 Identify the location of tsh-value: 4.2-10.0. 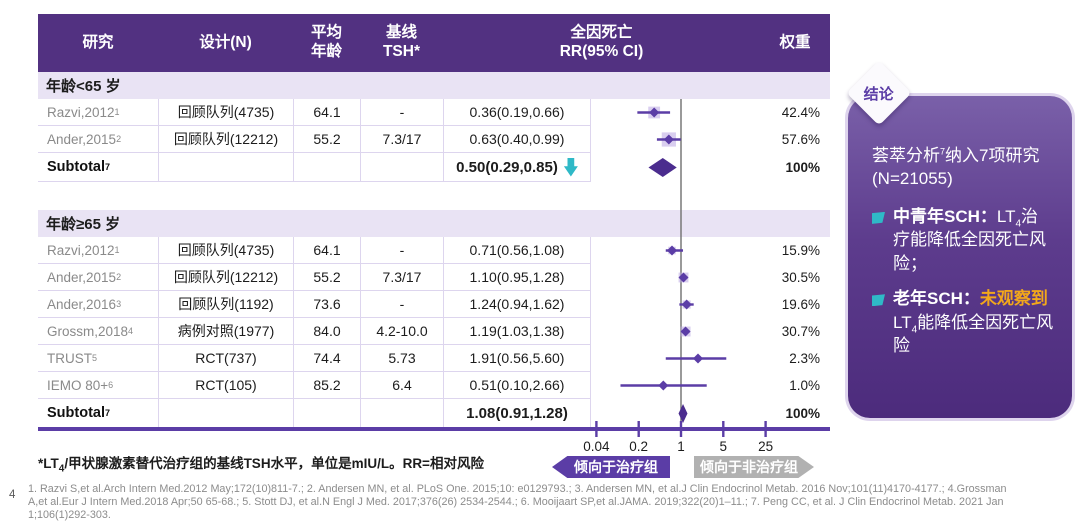
(402, 331).